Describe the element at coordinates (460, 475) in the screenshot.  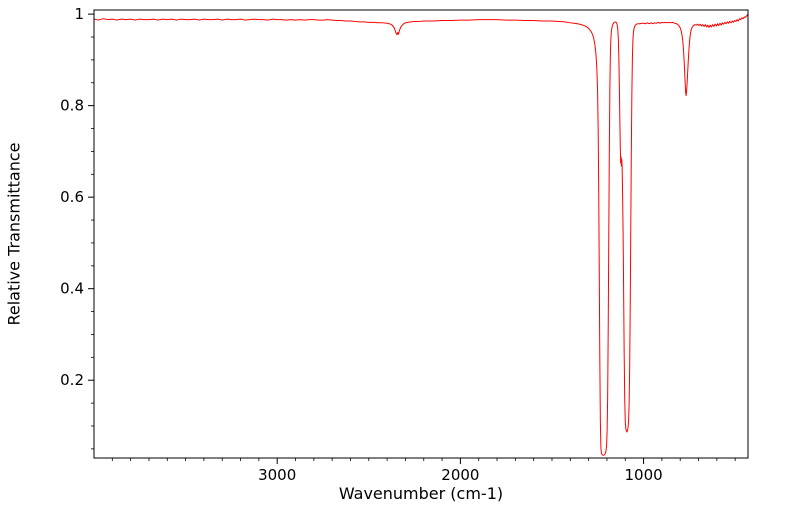
I see `x-tick-label: 2000` at that location.